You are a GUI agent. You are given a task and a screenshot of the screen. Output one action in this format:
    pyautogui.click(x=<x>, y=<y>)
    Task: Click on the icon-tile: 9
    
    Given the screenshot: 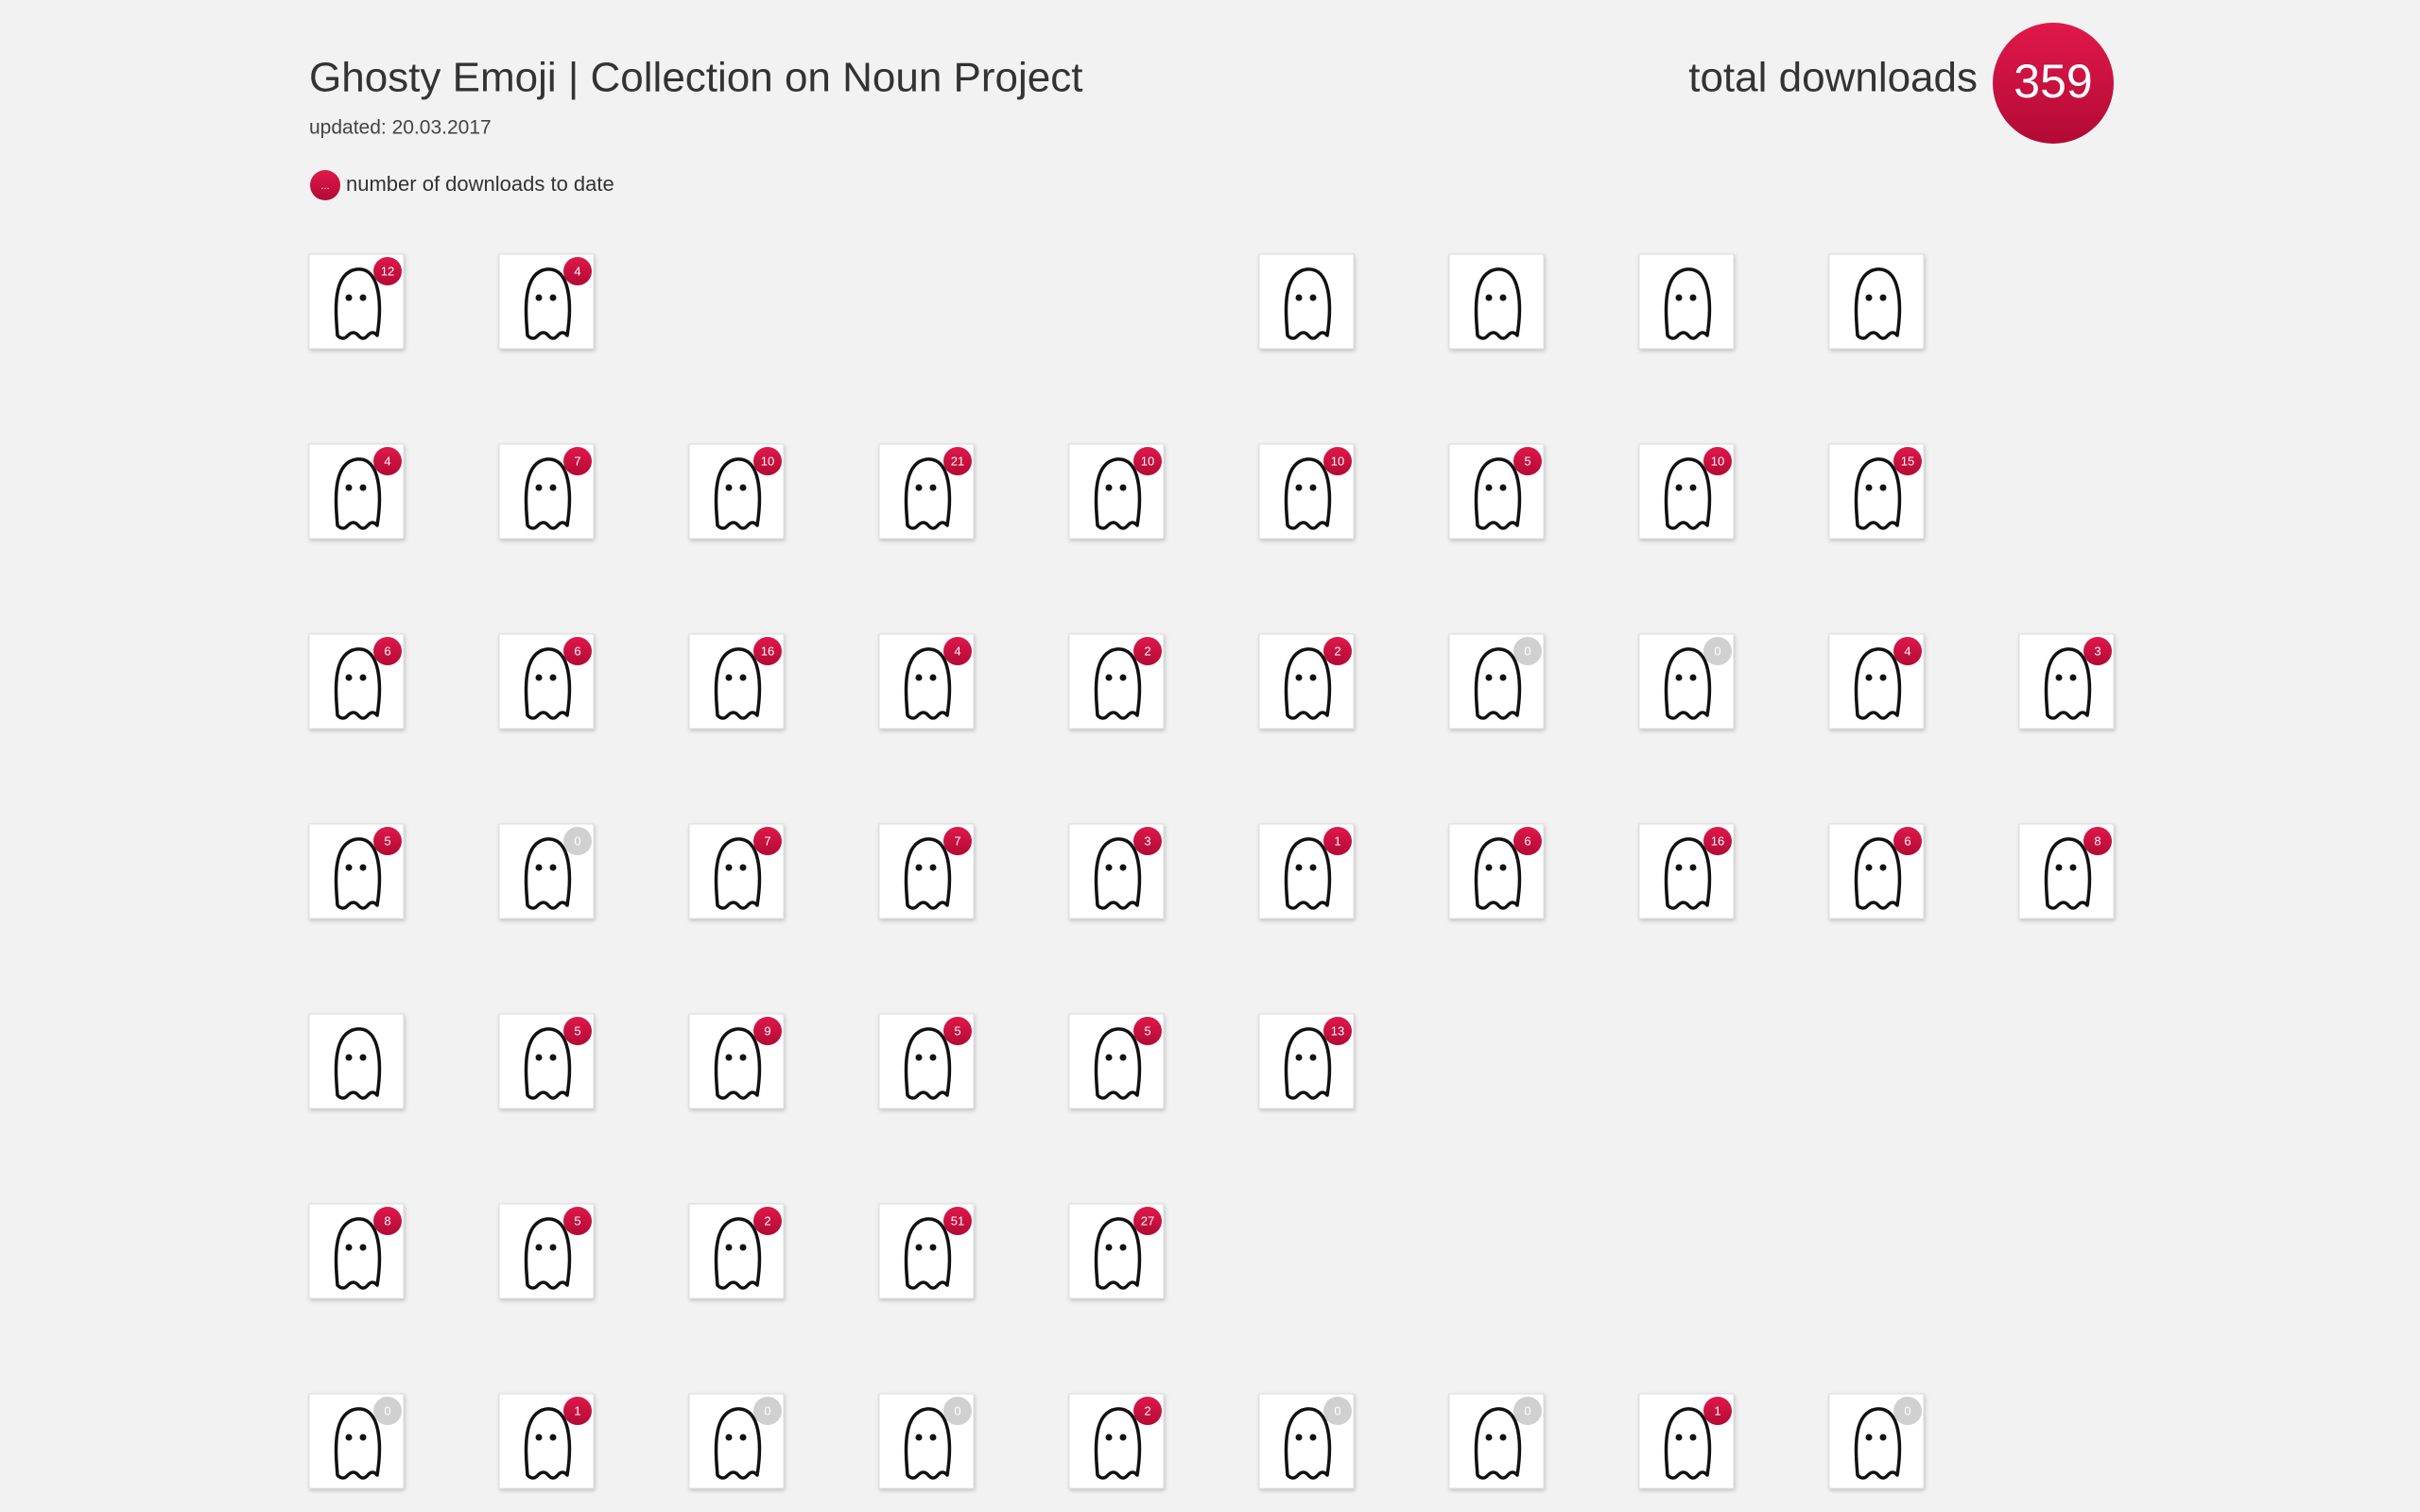 What is the action you would take?
    pyautogui.click(x=736, y=1061)
    